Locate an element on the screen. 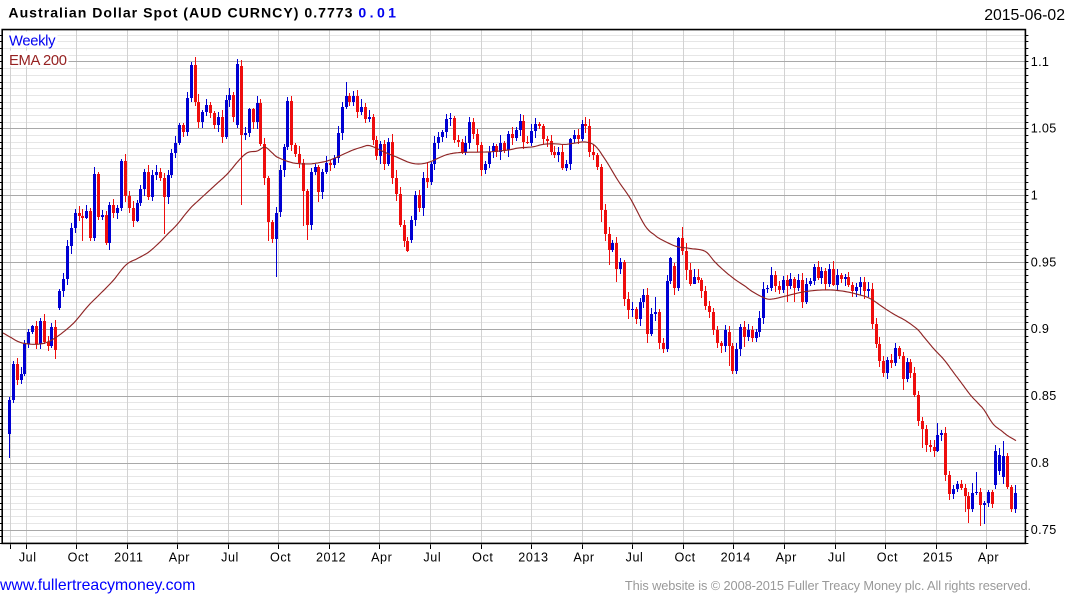 The image size is (1075, 600). svg-text: 2015-06-02 is located at coordinates (1024, 15).